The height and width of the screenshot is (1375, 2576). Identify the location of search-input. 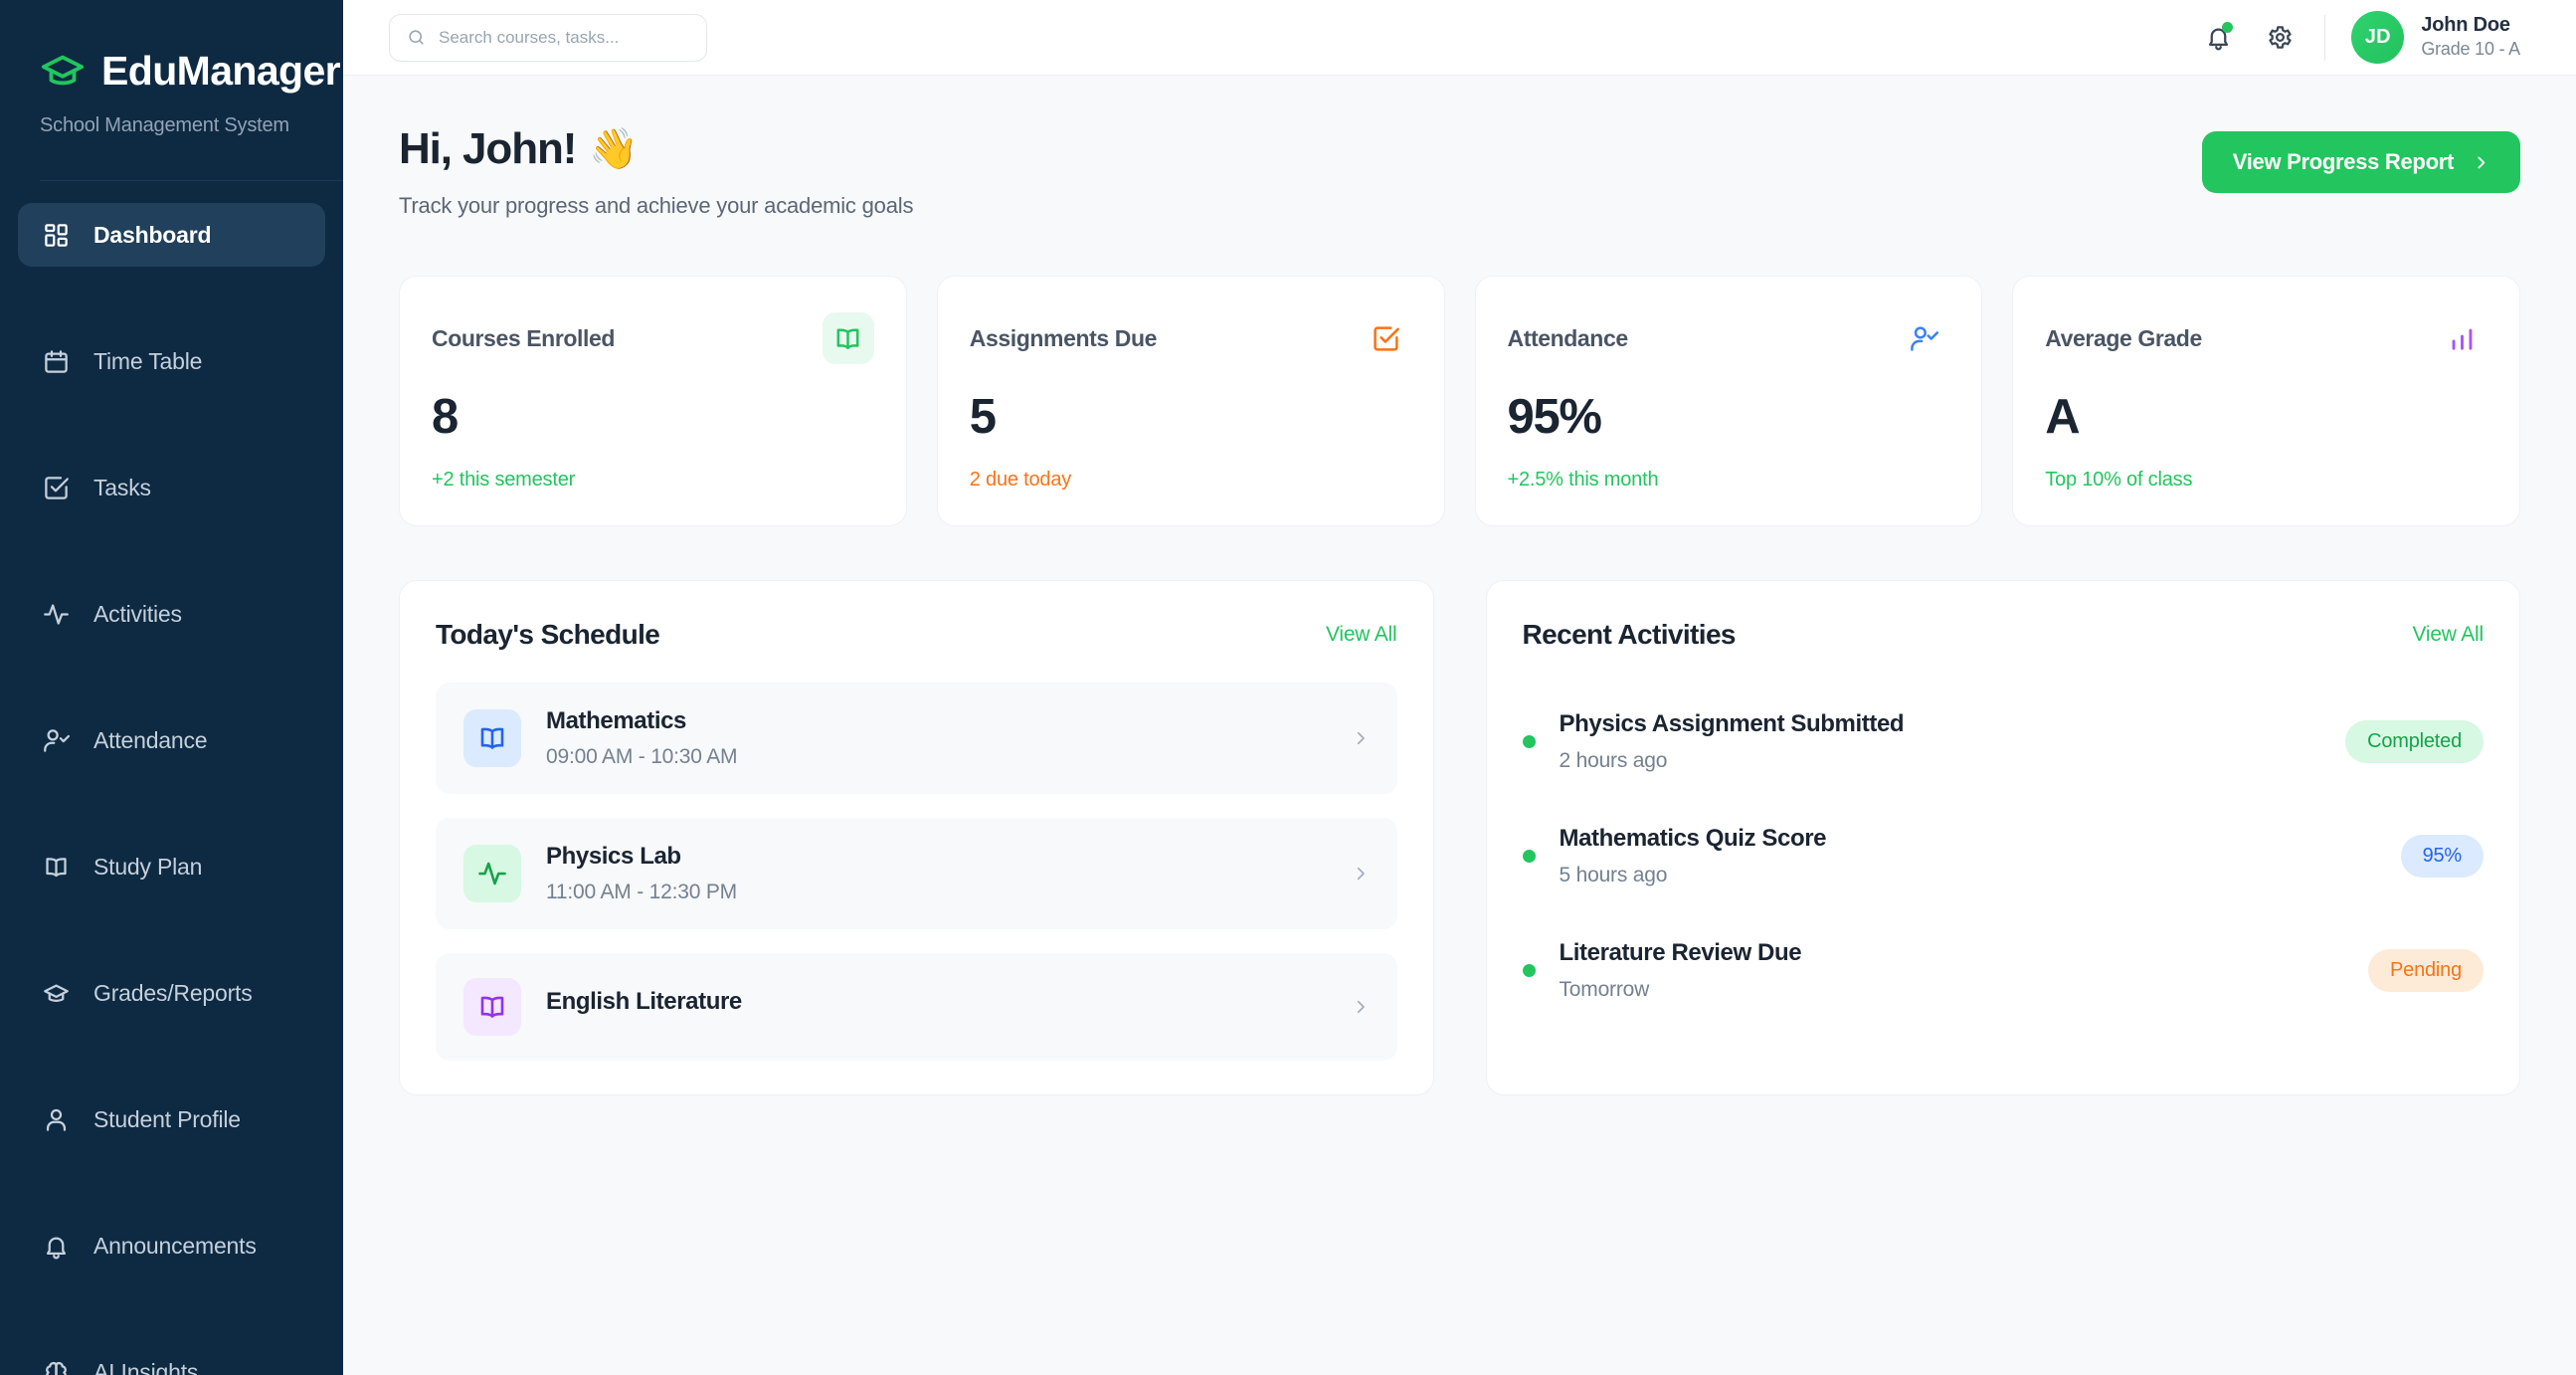
(564, 37).